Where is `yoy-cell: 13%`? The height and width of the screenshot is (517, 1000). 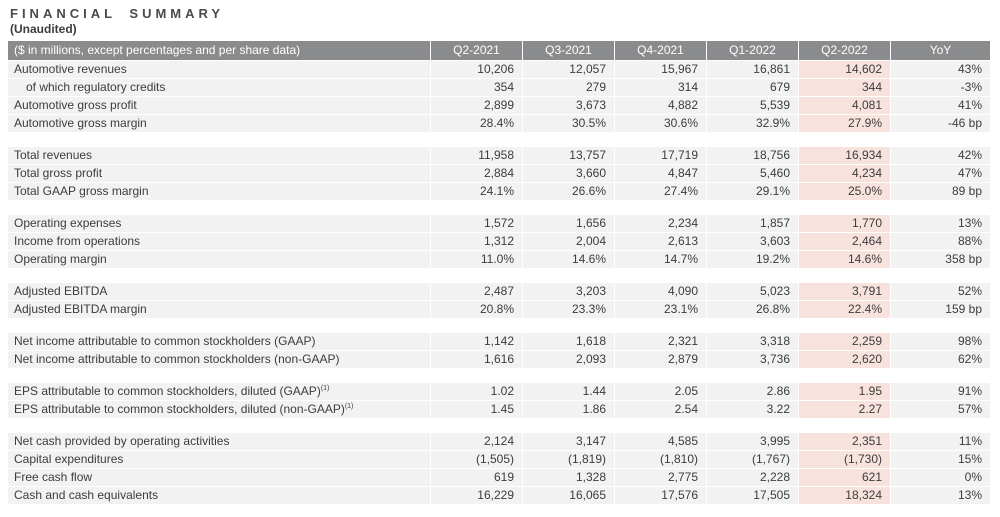
yoy-cell: 13% is located at coordinates (940, 495).